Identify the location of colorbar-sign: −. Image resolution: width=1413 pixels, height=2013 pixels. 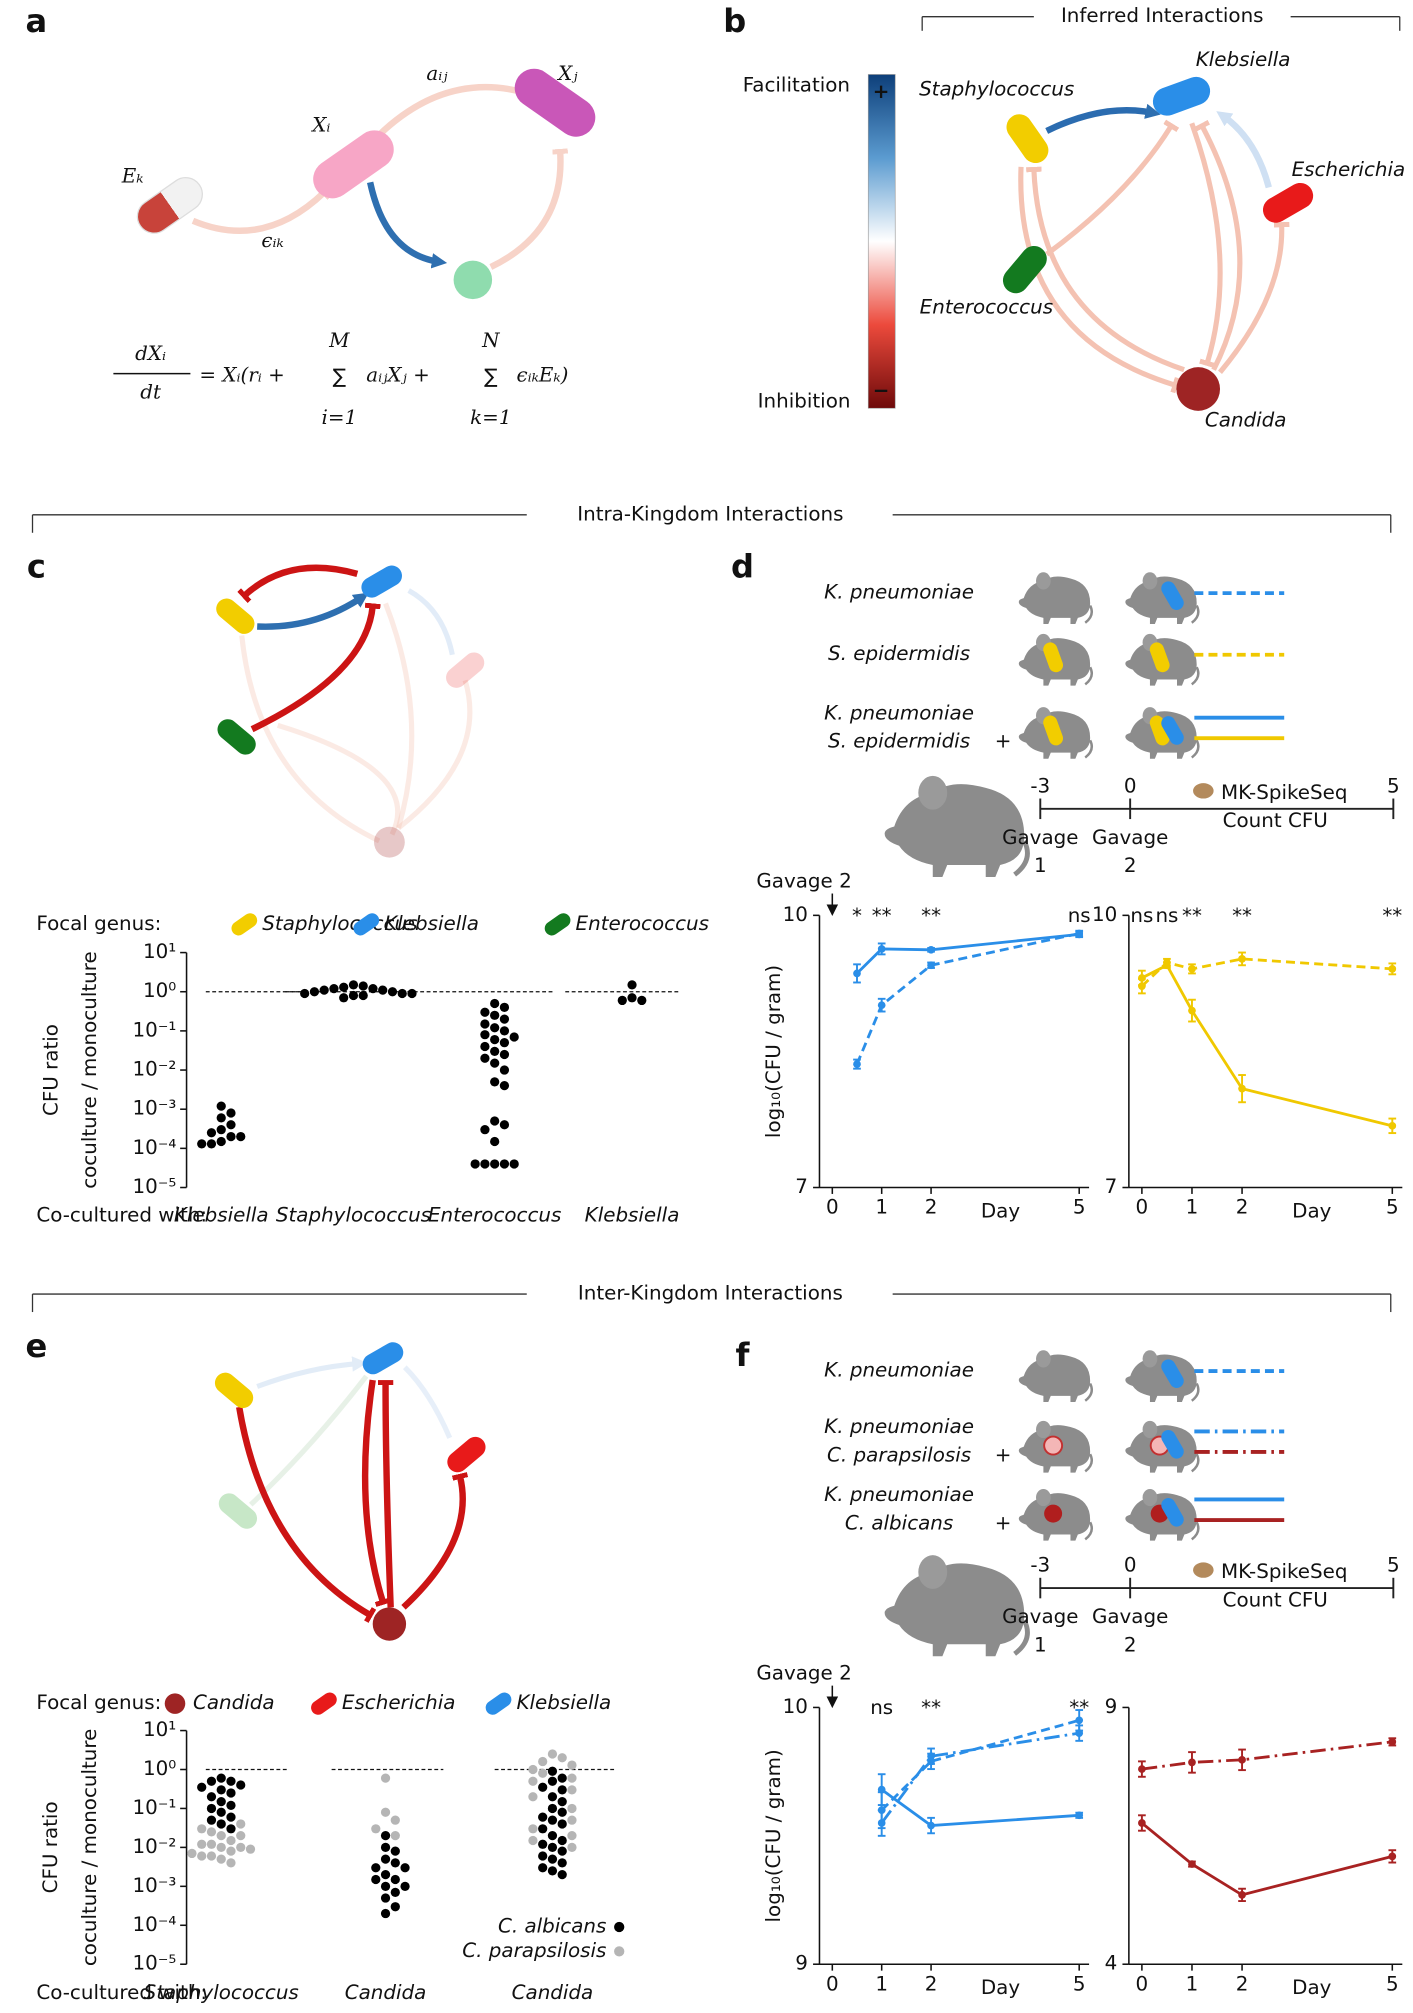
(881, 390).